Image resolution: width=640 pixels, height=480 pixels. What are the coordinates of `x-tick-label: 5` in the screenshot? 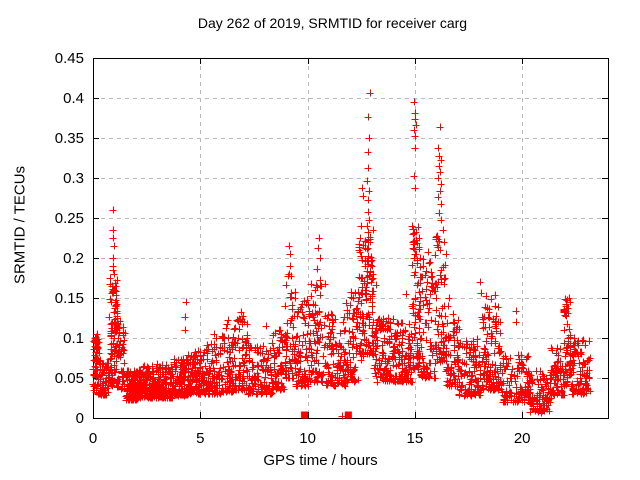 It's located at (200, 438).